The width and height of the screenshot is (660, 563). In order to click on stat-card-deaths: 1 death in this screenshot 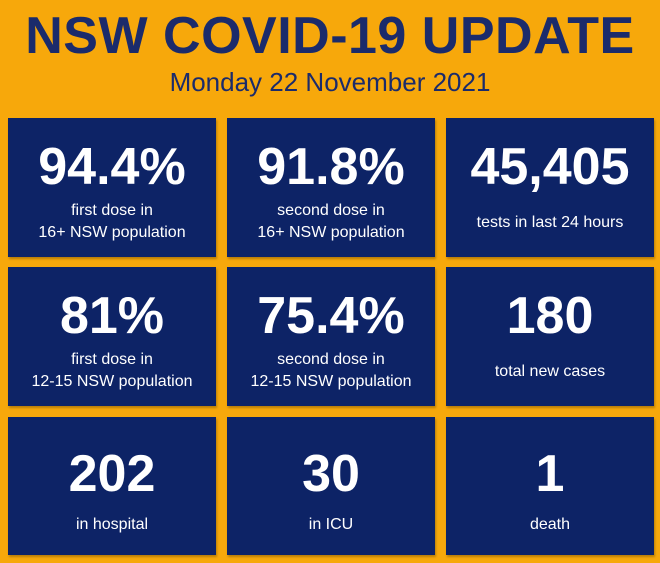, I will do `click(550, 486)`.